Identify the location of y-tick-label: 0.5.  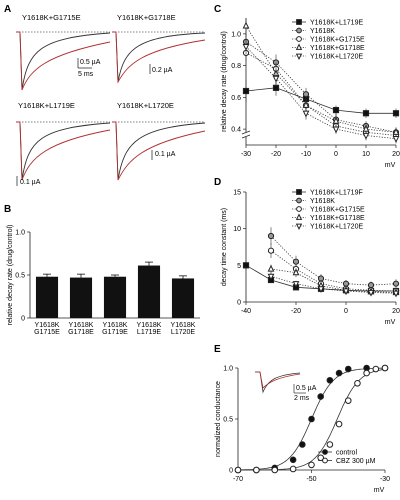
(228, 420).